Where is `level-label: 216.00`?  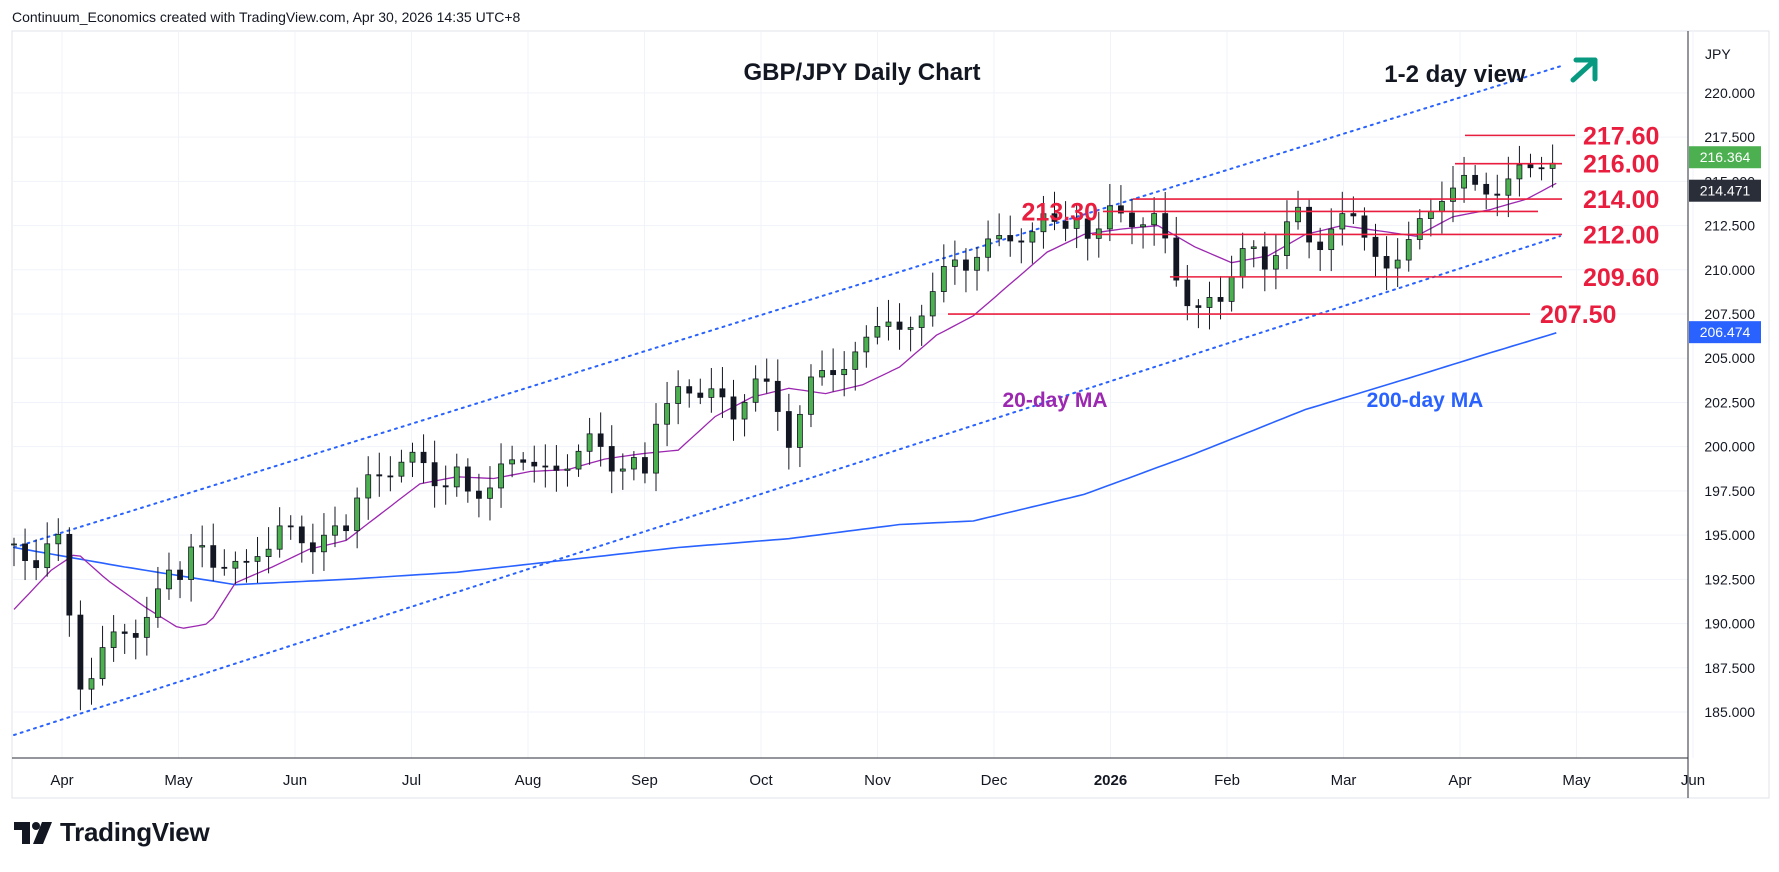 level-label: 216.00 is located at coordinates (1621, 165).